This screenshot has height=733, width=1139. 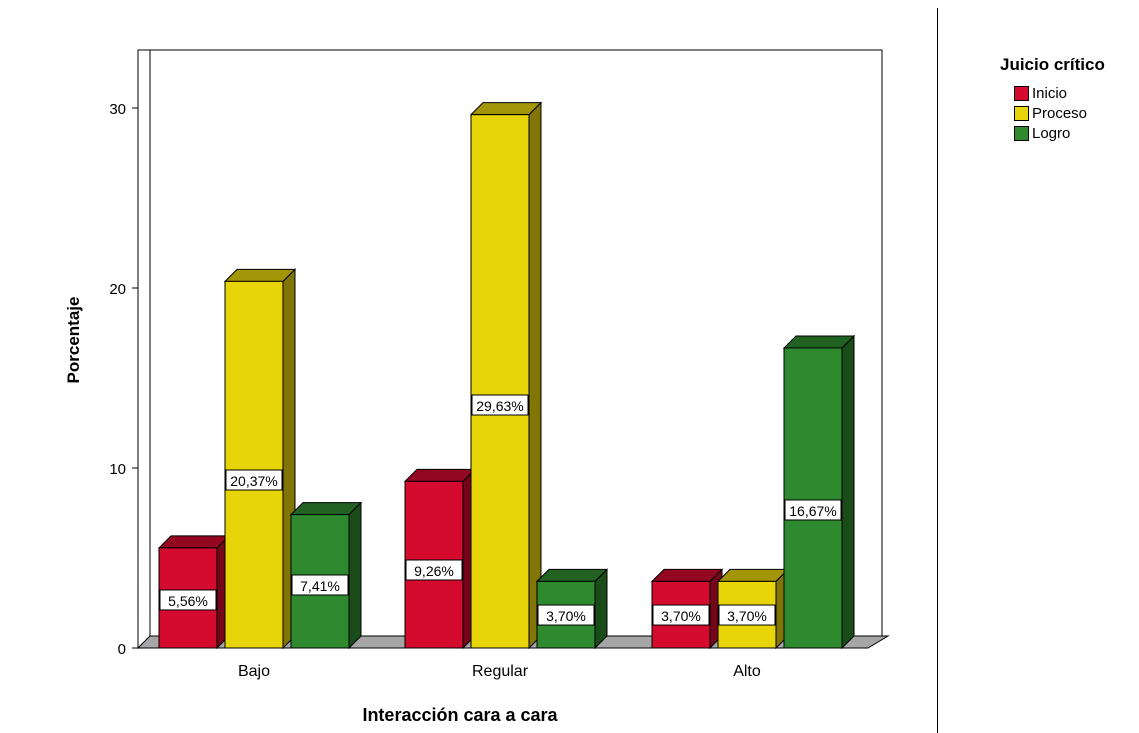 I want to click on data-label: 9,26%, so click(x=434, y=571).